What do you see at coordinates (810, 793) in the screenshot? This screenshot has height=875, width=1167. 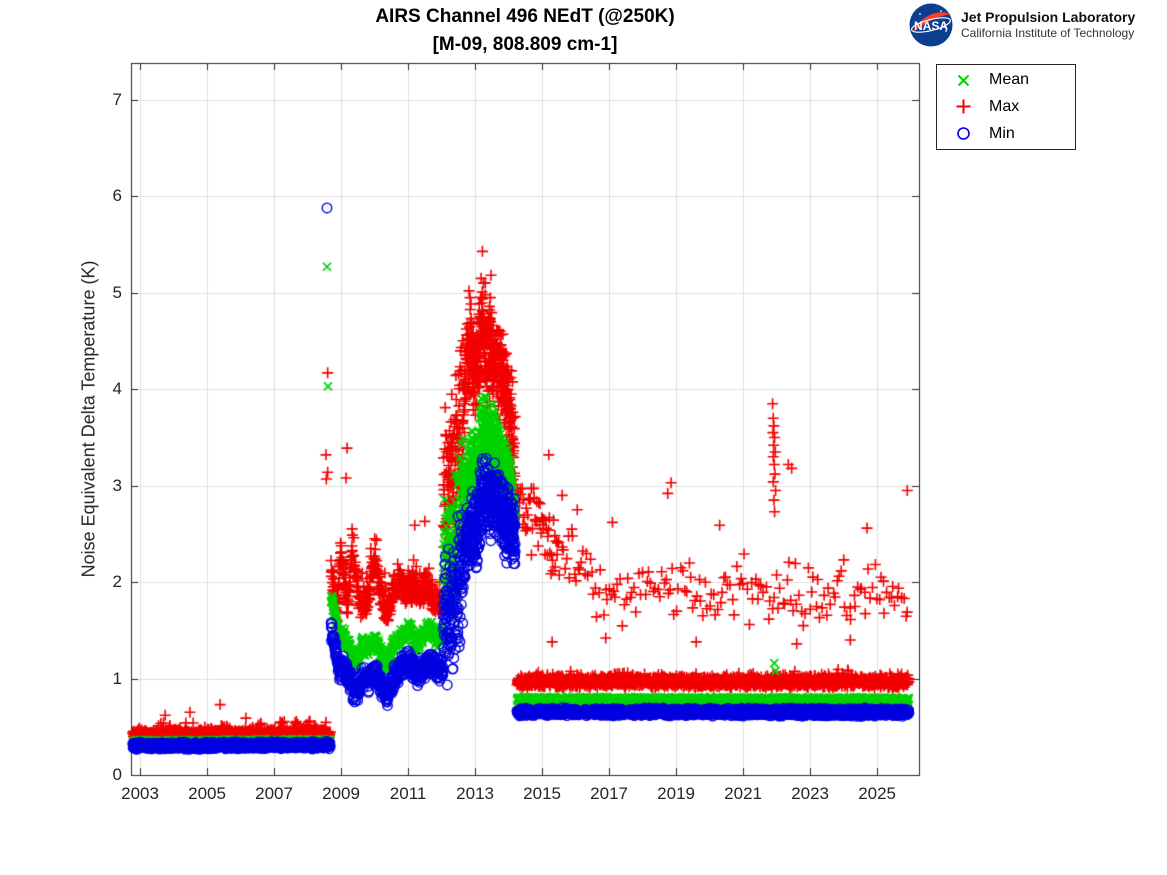 I see `x-tick-label: 2023` at bounding box center [810, 793].